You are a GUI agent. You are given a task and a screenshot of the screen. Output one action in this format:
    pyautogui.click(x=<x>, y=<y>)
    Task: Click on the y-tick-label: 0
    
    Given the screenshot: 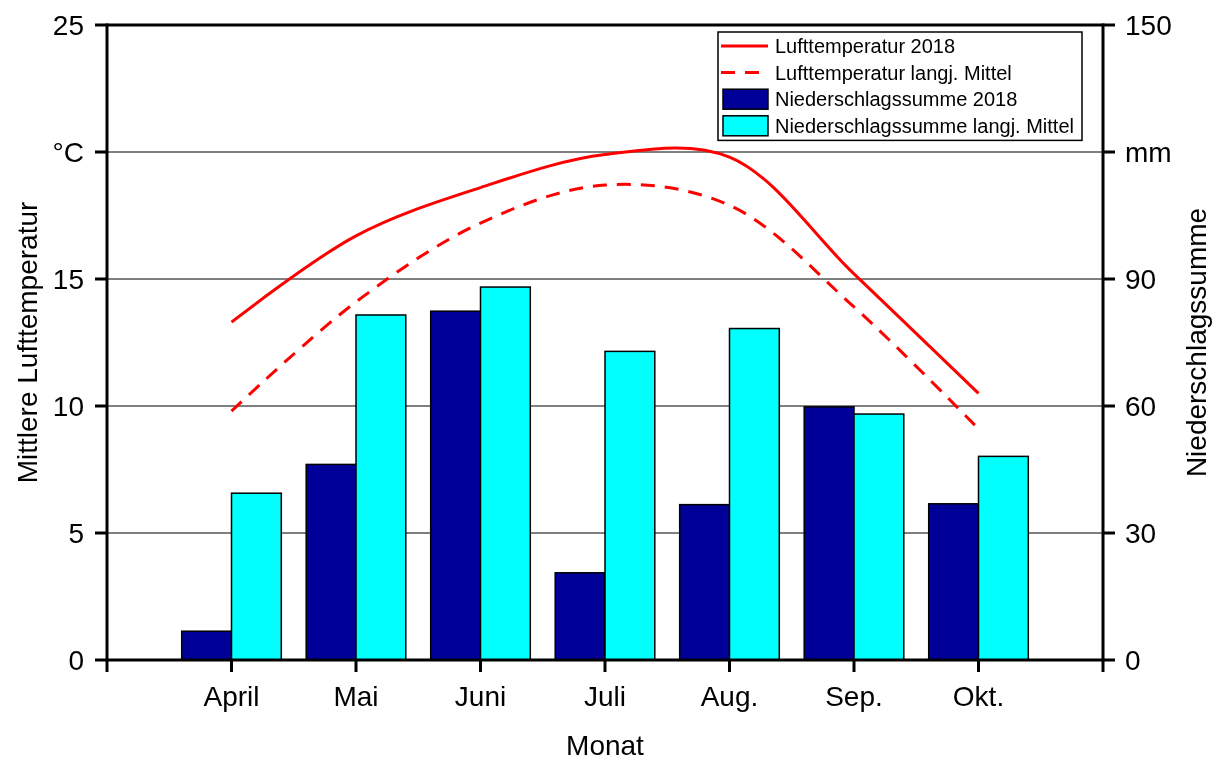 What is the action you would take?
    pyautogui.click(x=76, y=660)
    